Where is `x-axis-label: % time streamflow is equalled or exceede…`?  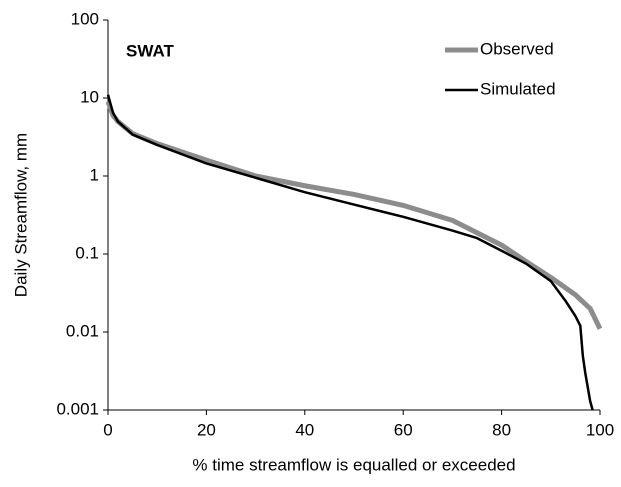
x-axis-label: % time streamflow is equalled or exceede… is located at coordinates (353, 464).